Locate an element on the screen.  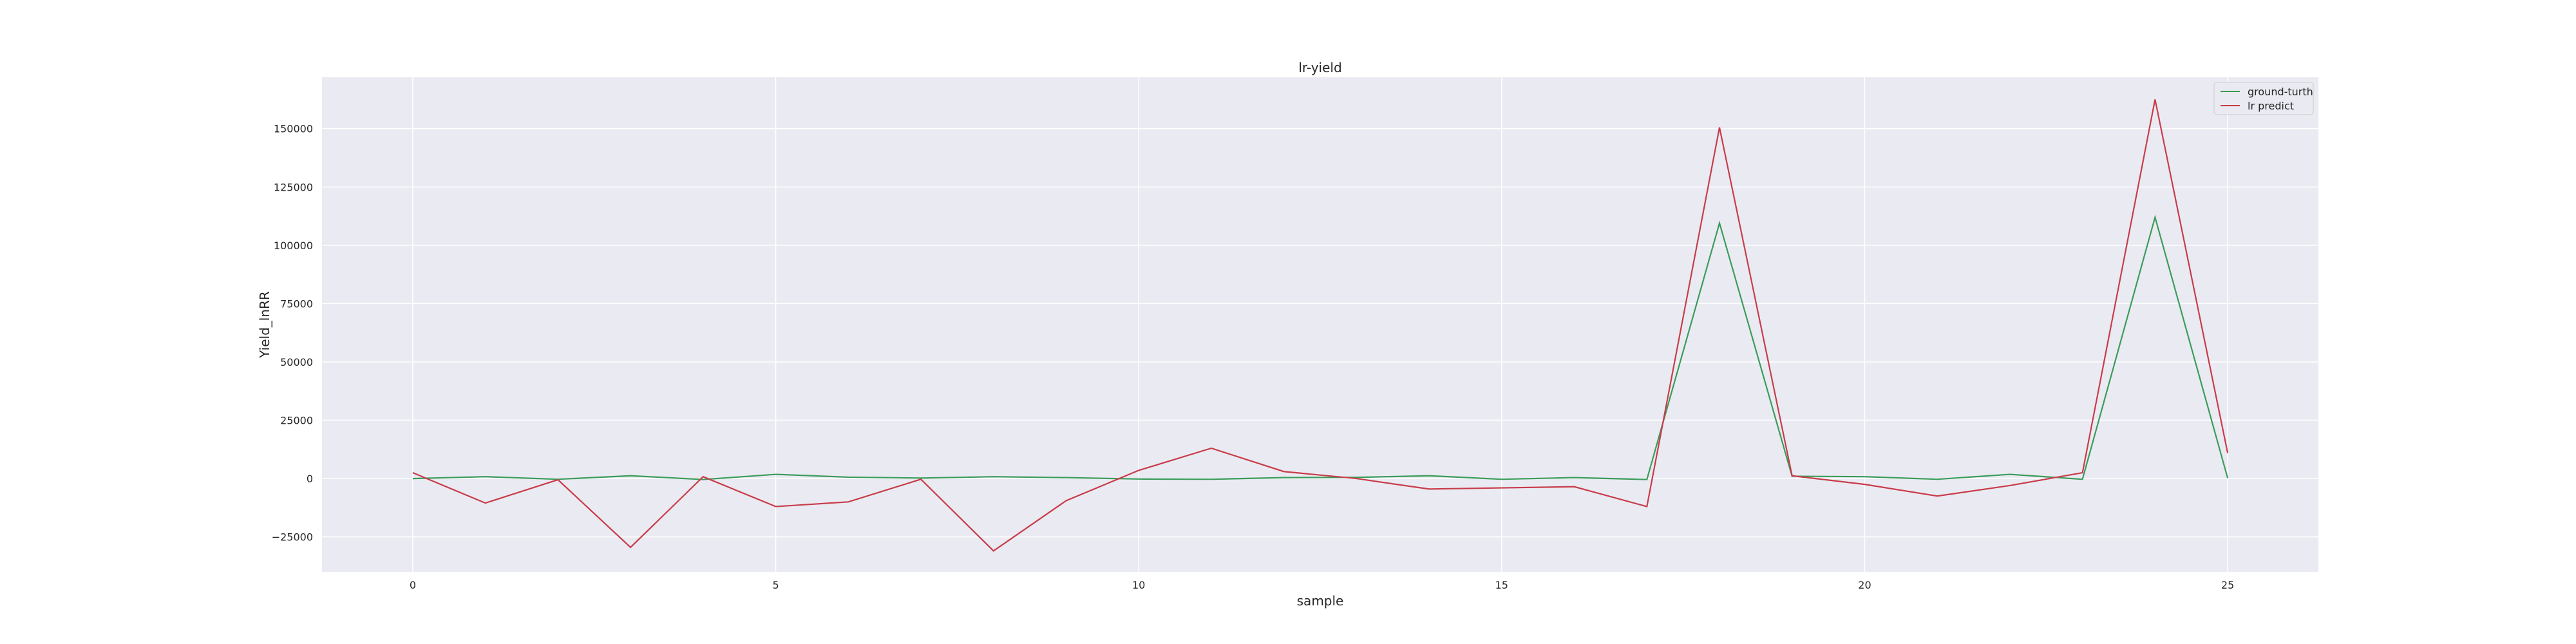
y-tick-label: −25000 is located at coordinates (293, 538).